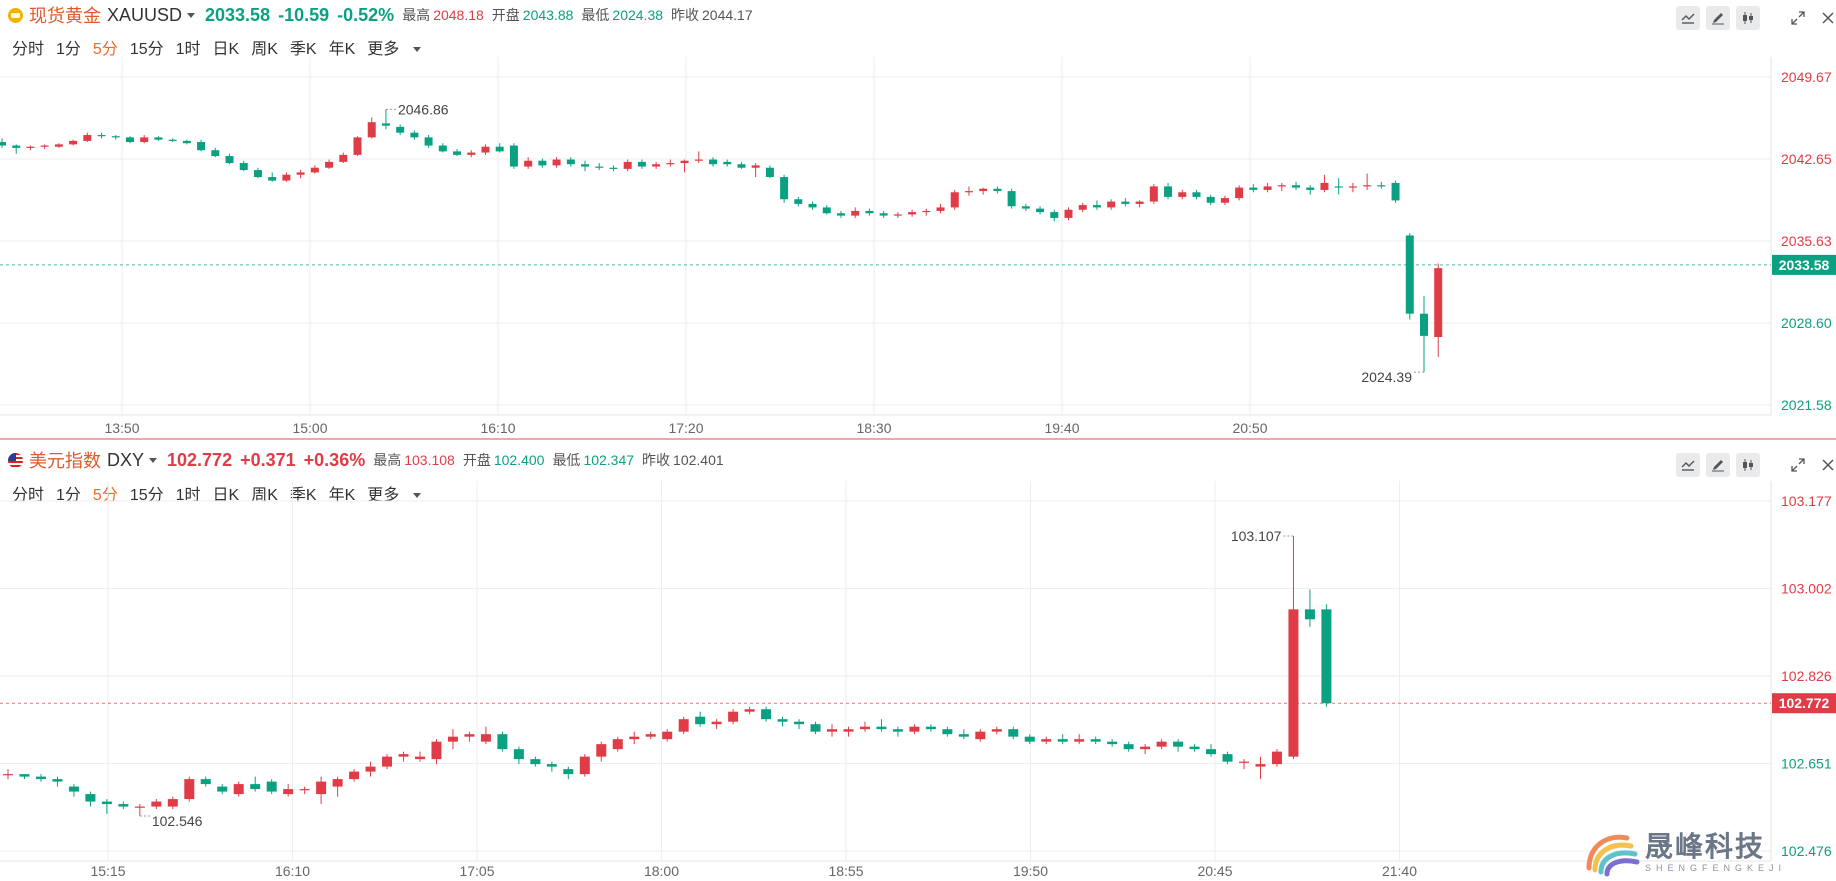 This screenshot has height=881, width=1836. I want to click on pencil-icon, so click(1718, 19).